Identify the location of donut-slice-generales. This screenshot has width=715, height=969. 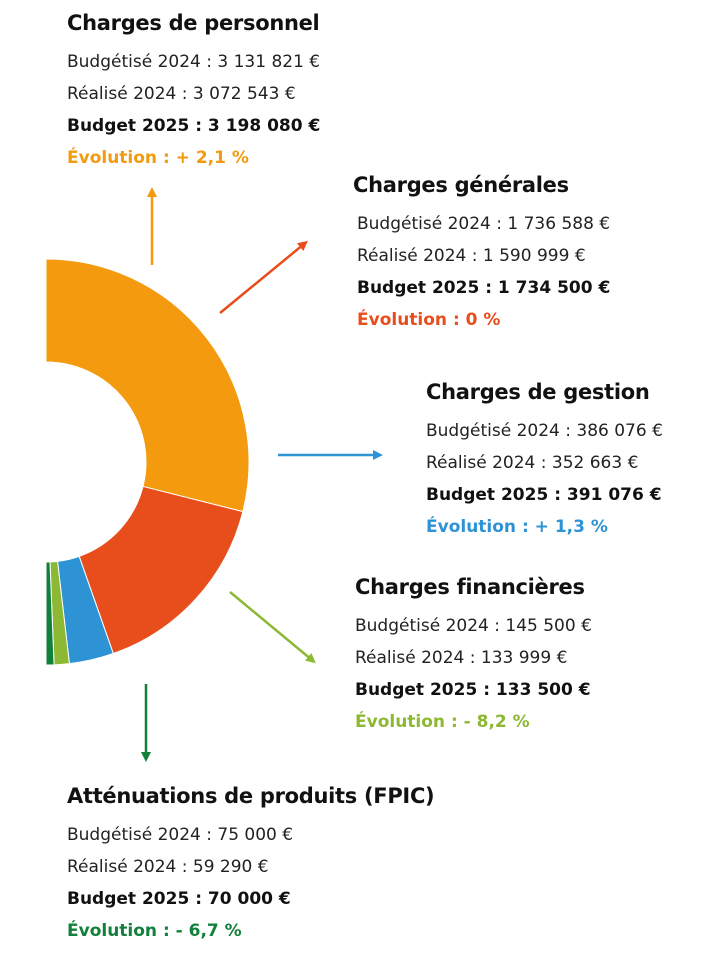
(161, 570).